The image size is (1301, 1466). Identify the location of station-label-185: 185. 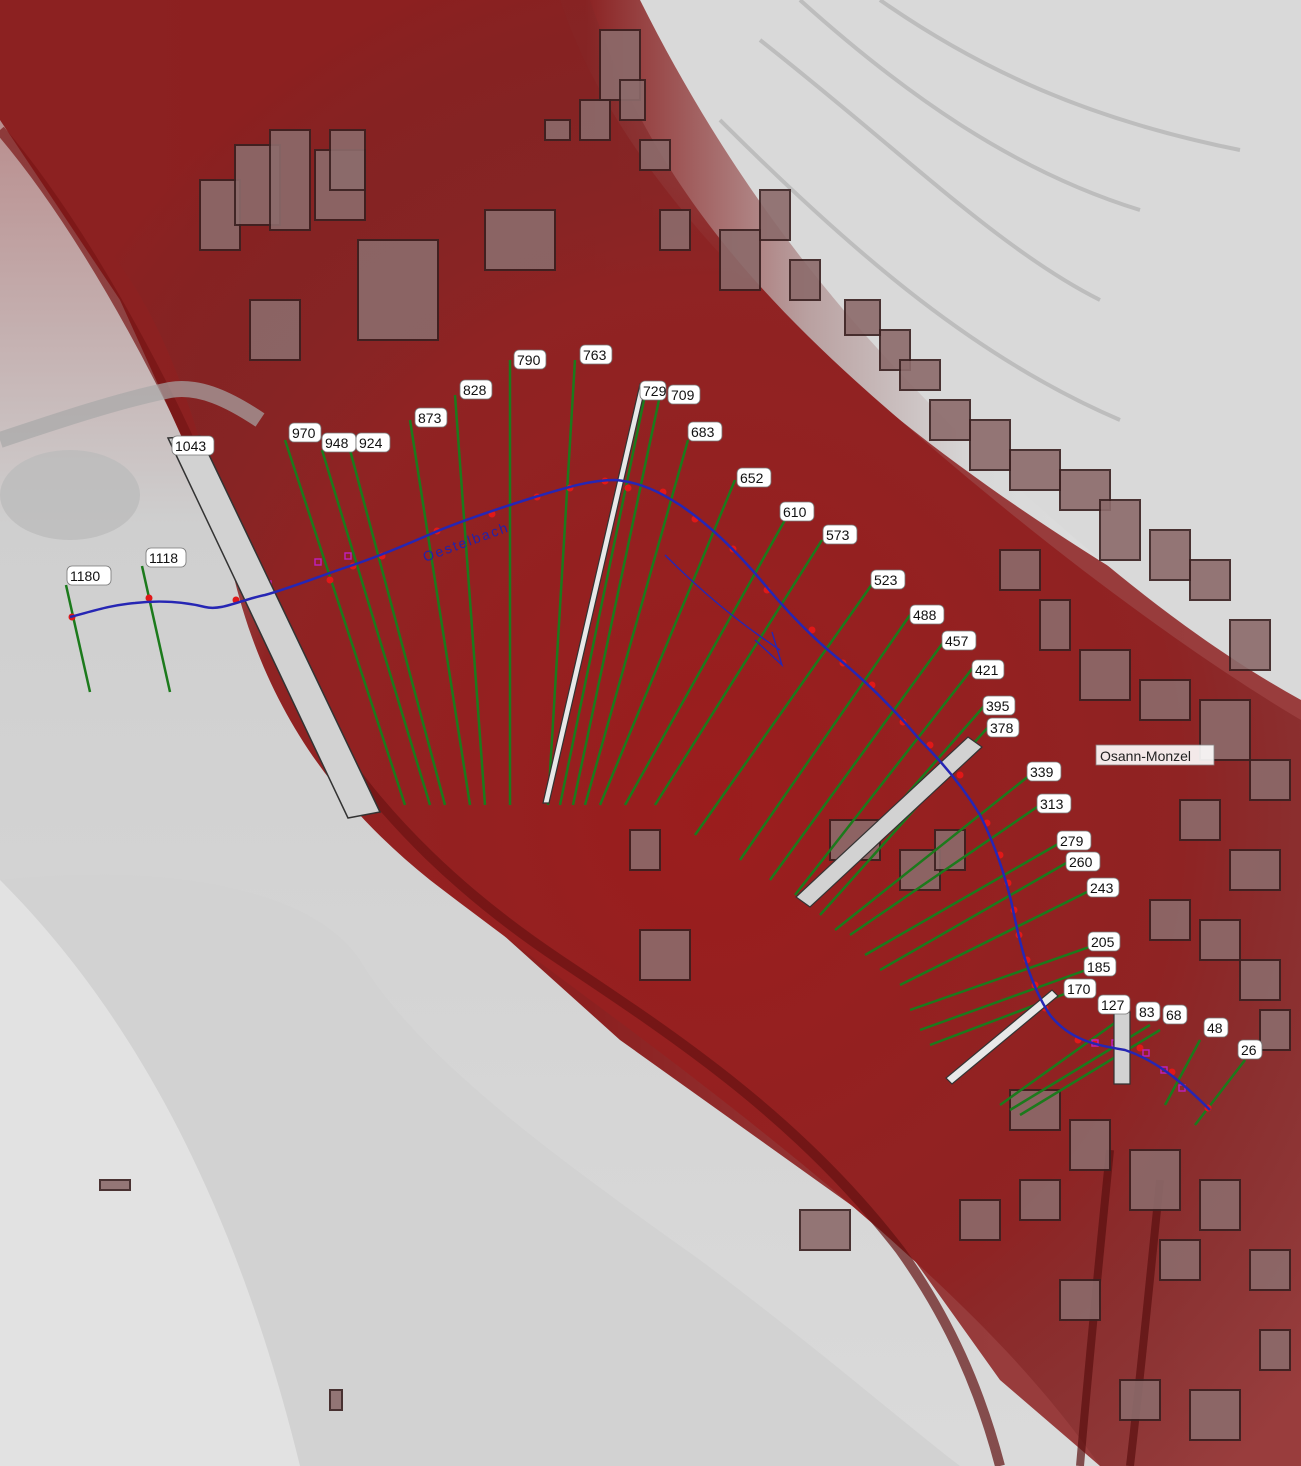
(1099, 967).